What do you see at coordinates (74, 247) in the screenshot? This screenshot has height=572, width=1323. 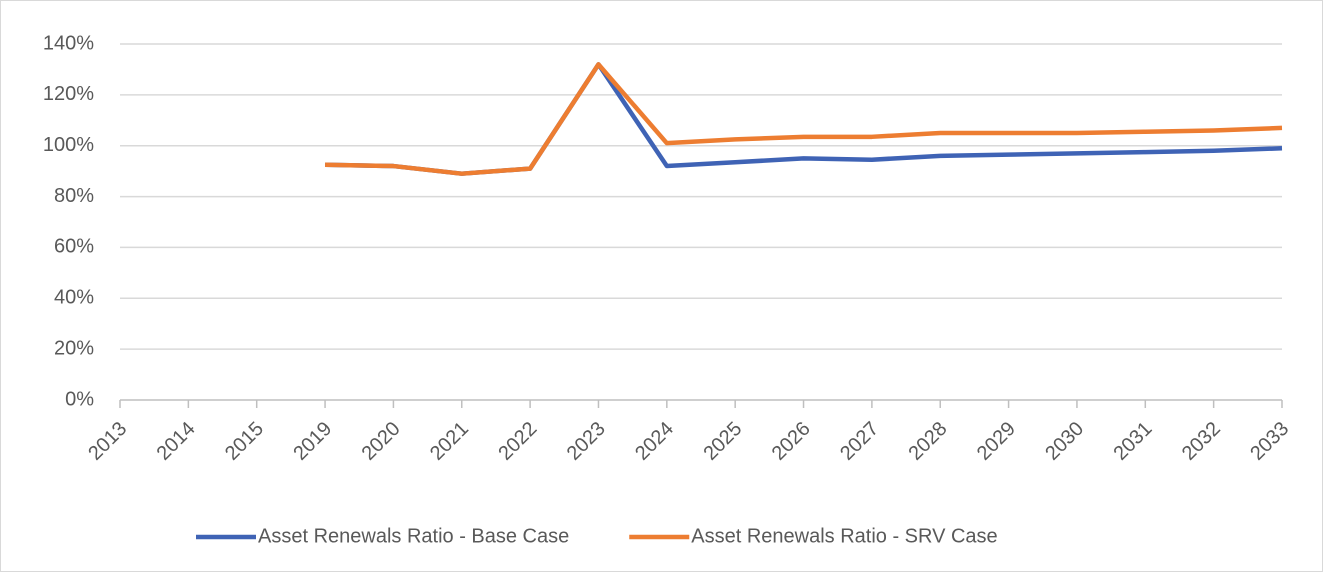 I see `y-tick-label: 60%` at bounding box center [74, 247].